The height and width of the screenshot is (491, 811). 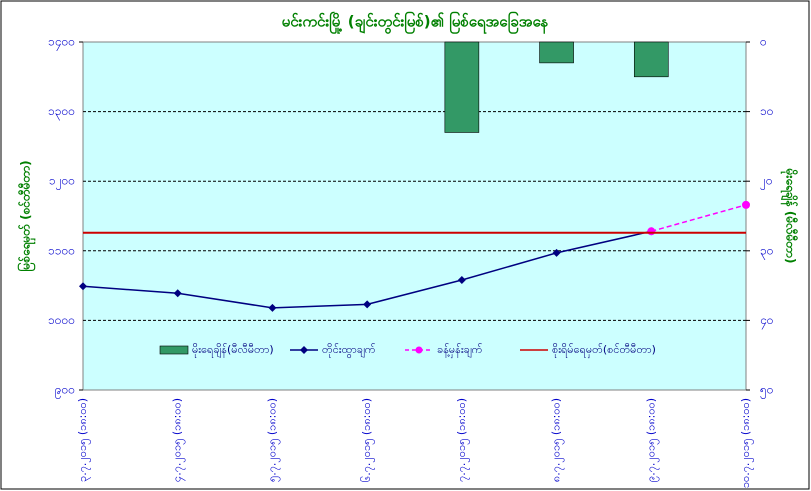 What do you see at coordinates (767, 111) in the screenshot?
I see `y2-tick-label: ၁၀` at bounding box center [767, 111].